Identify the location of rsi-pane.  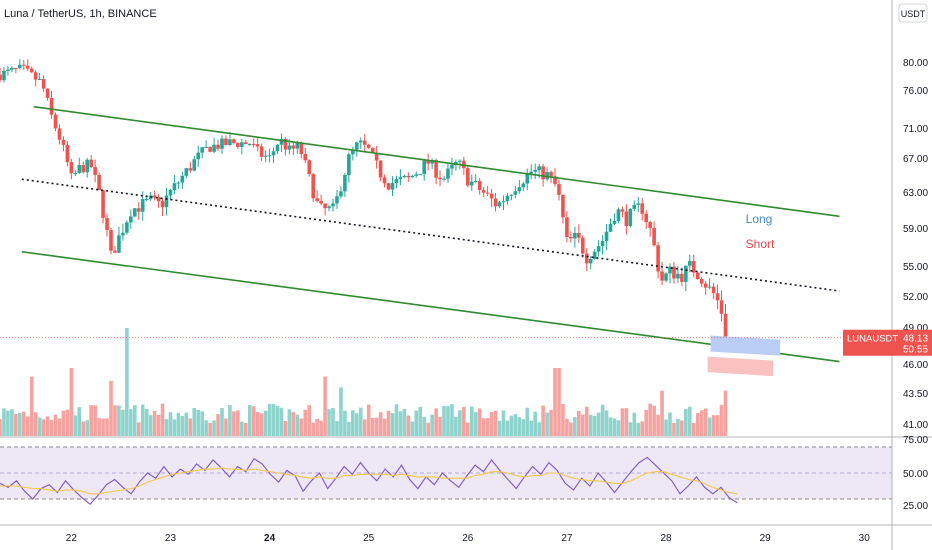
(446, 475).